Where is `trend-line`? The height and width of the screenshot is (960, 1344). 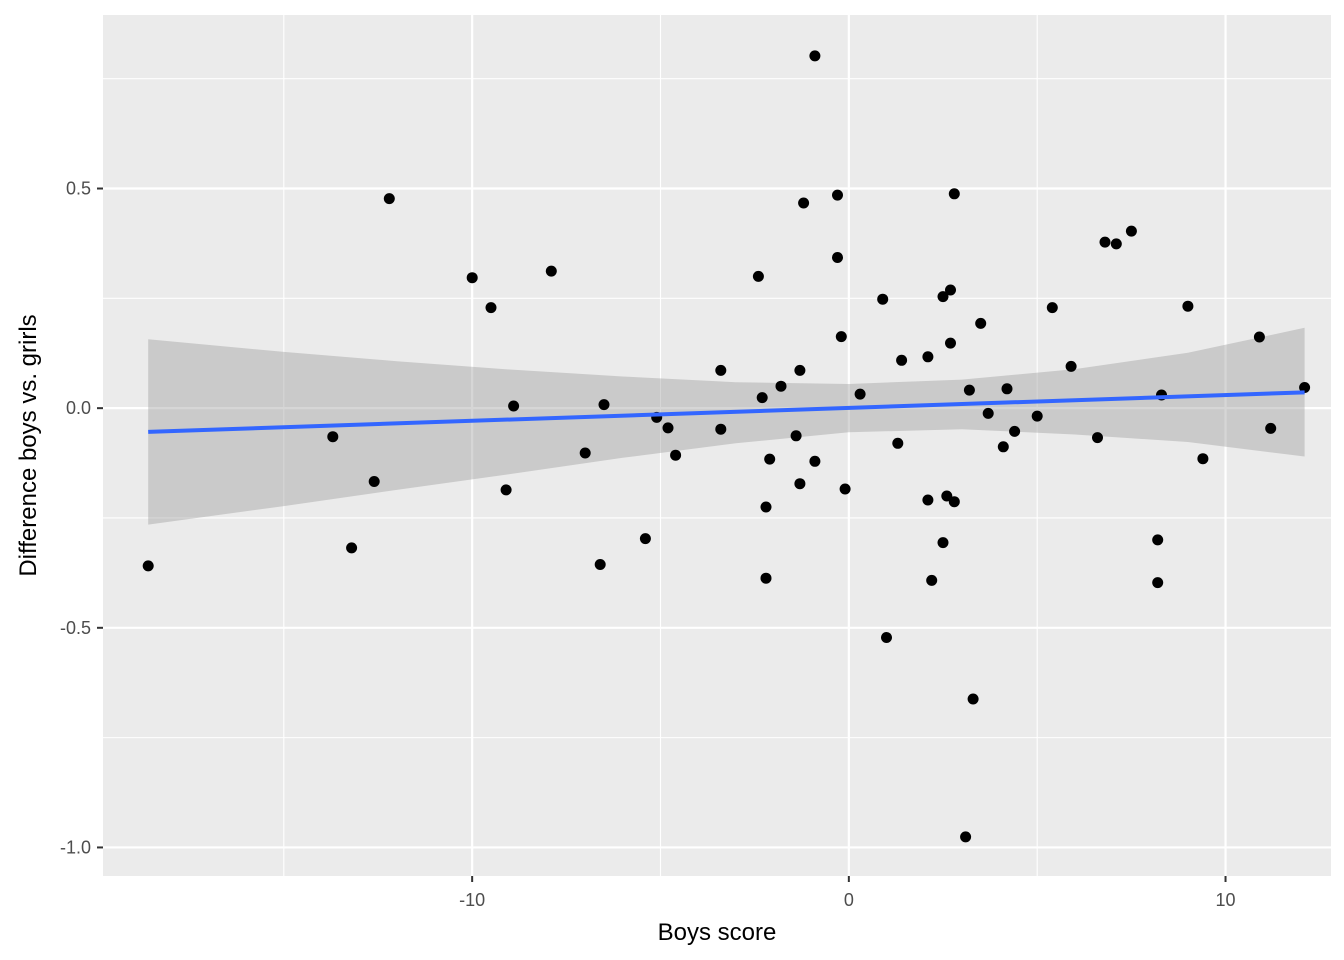
trend-line is located at coordinates (726, 412).